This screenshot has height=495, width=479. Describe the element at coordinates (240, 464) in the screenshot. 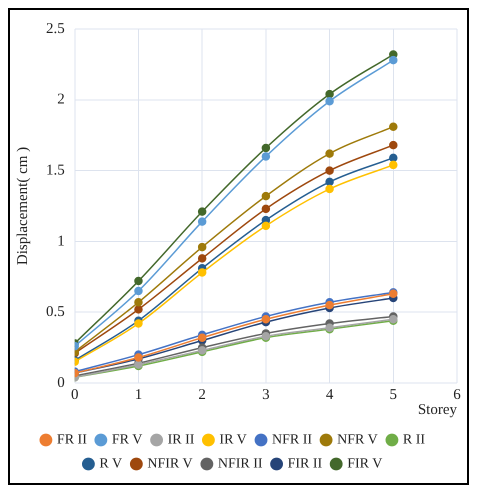

I see `legend-label: NFIR II` at that location.